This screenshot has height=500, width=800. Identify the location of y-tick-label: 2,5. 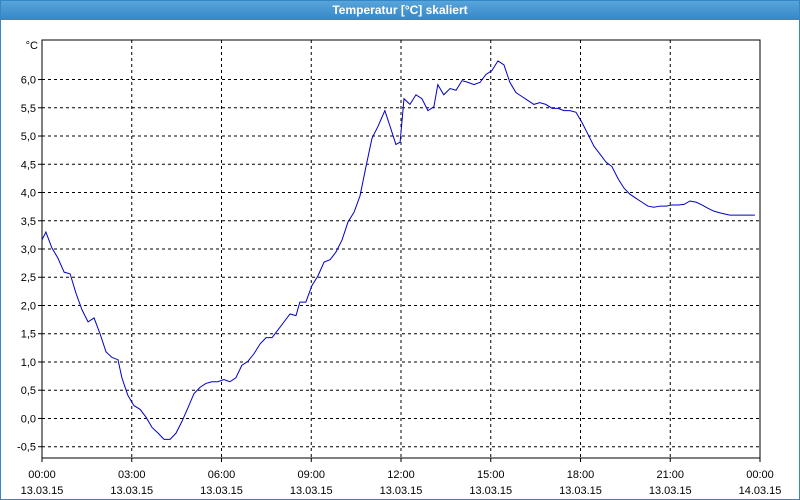
(28, 278).